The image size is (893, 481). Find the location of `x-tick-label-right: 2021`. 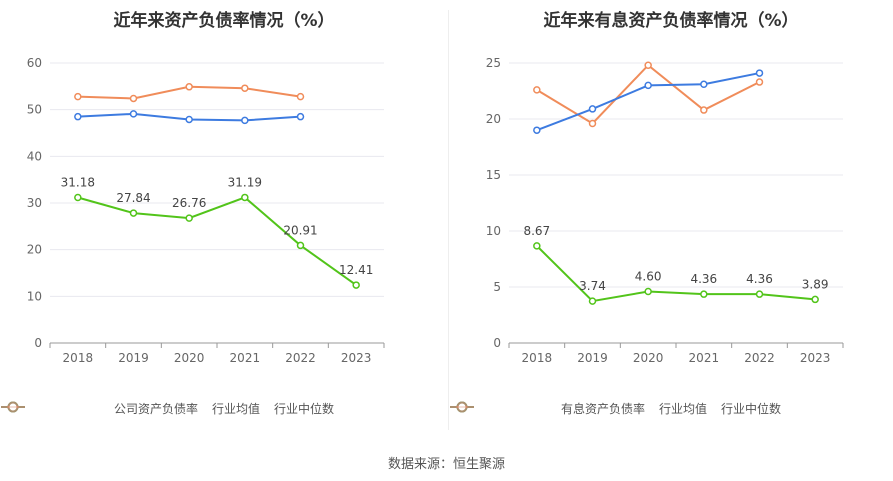

x-tick-label-right: 2021 is located at coordinates (704, 358).